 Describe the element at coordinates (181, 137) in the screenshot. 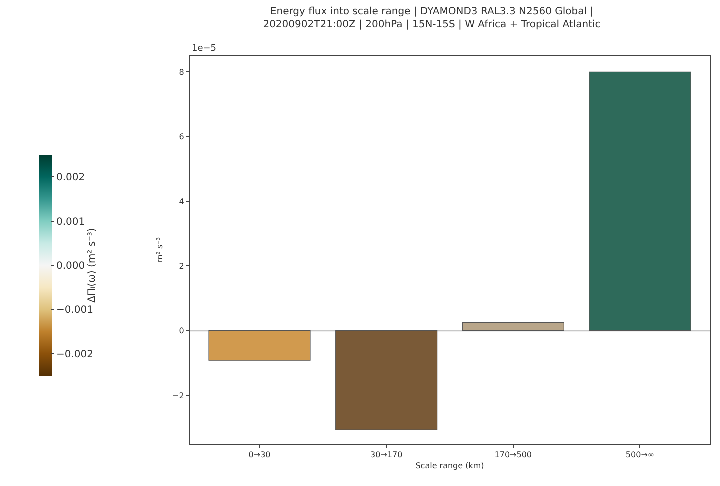

I see `y-tick-label: 6` at that location.